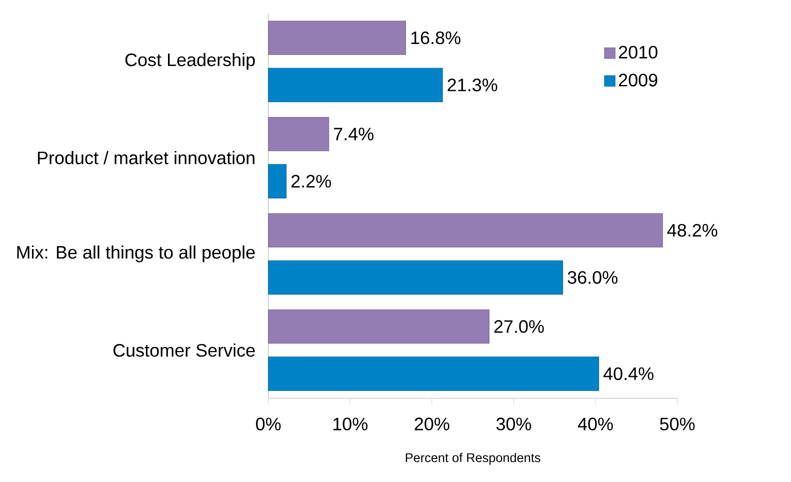 The height and width of the screenshot is (482, 791). I want to click on x-tick-label: 0%, so click(268, 424).